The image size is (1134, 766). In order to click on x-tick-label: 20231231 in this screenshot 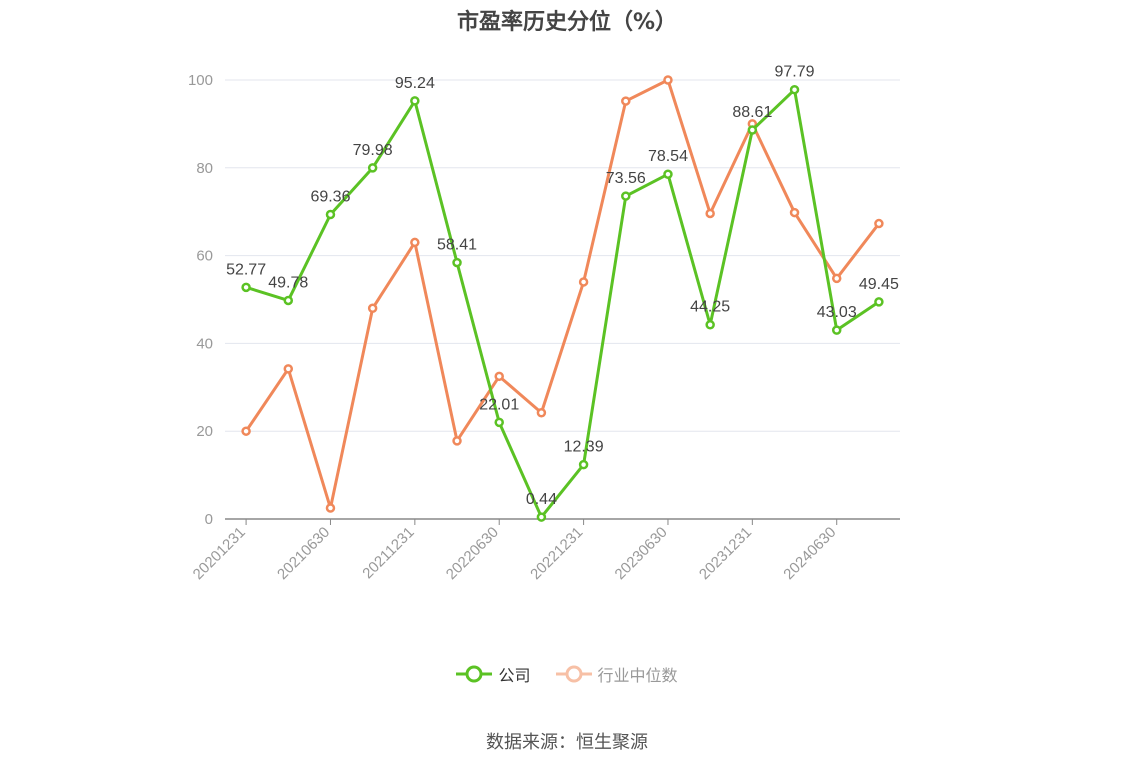, I will do `click(725, 553)`.